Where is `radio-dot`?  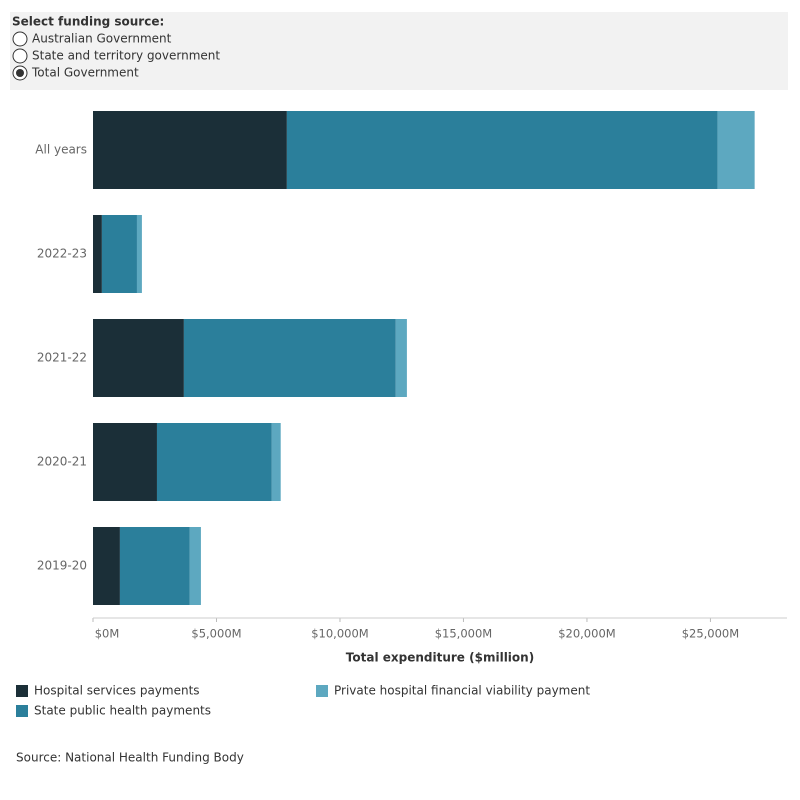 radio-dot is located at coordinates (20, 73).